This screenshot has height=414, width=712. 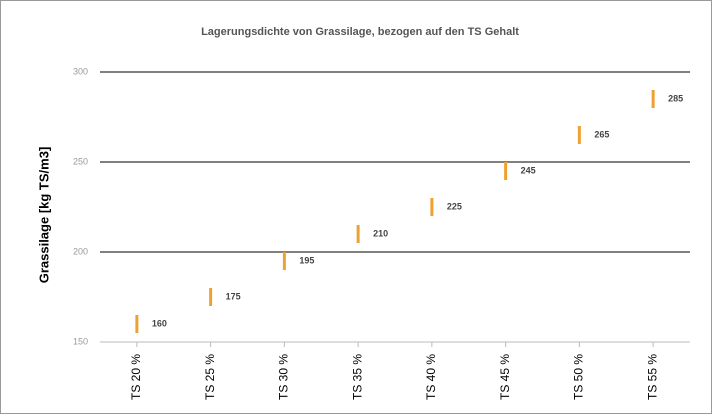 What do you see at coordinates (80, 161) in the screenshot?
I see `y-tick-label: 250` at bounding box center [80, 161].